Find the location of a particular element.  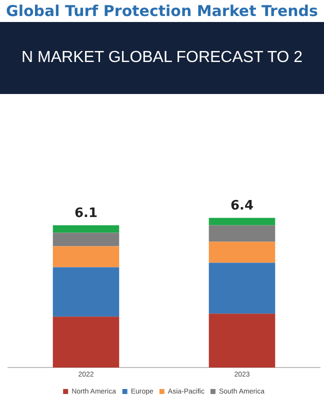

annotation: 6.4 is located at coordinates (242, 206).